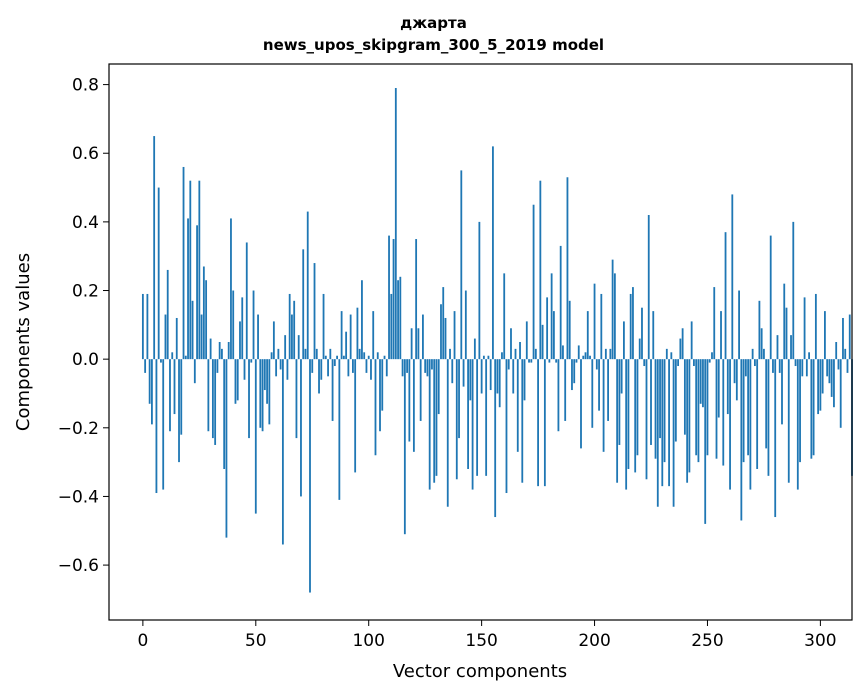 This screenshot has width=867, height=696. Describe the element at coordinates (707, 641) in the screenshot. I see `x-tick-label: 250` at that location.